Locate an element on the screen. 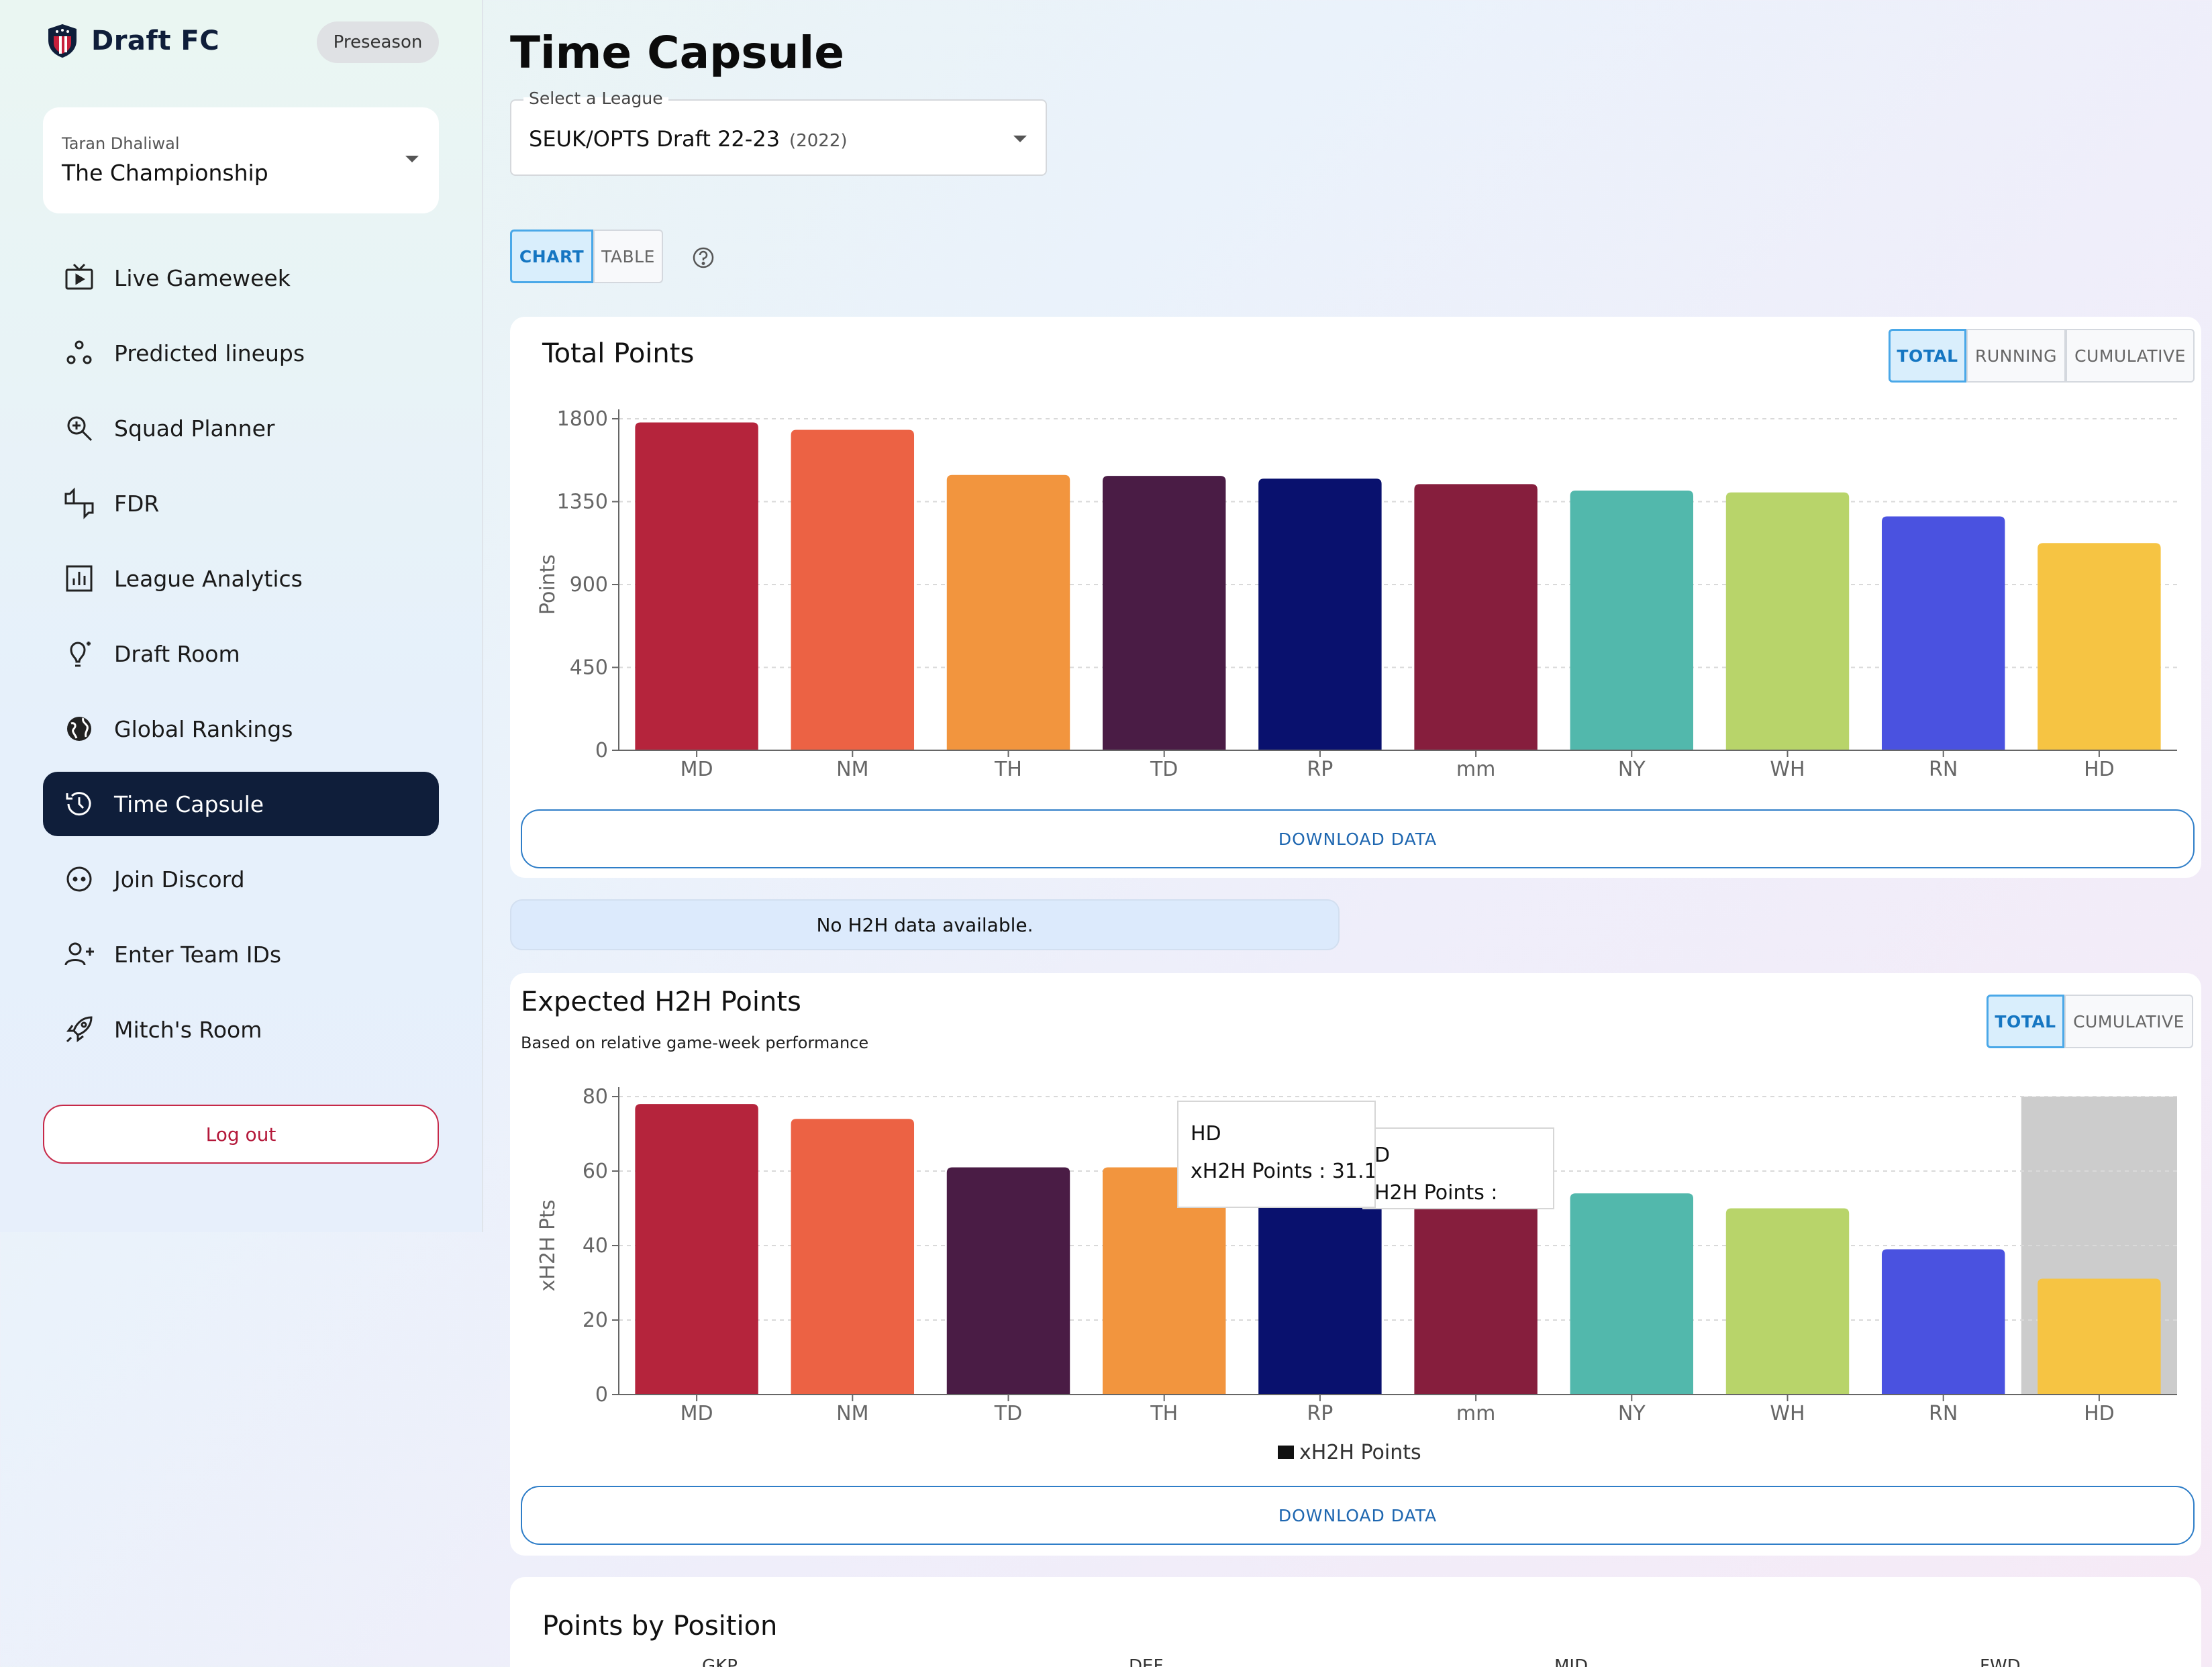 This screenshot has width=2212, height=1667. league-select: SEUK/OPTS Draft 22-23 (2022) is located at coordinates (778, 137).